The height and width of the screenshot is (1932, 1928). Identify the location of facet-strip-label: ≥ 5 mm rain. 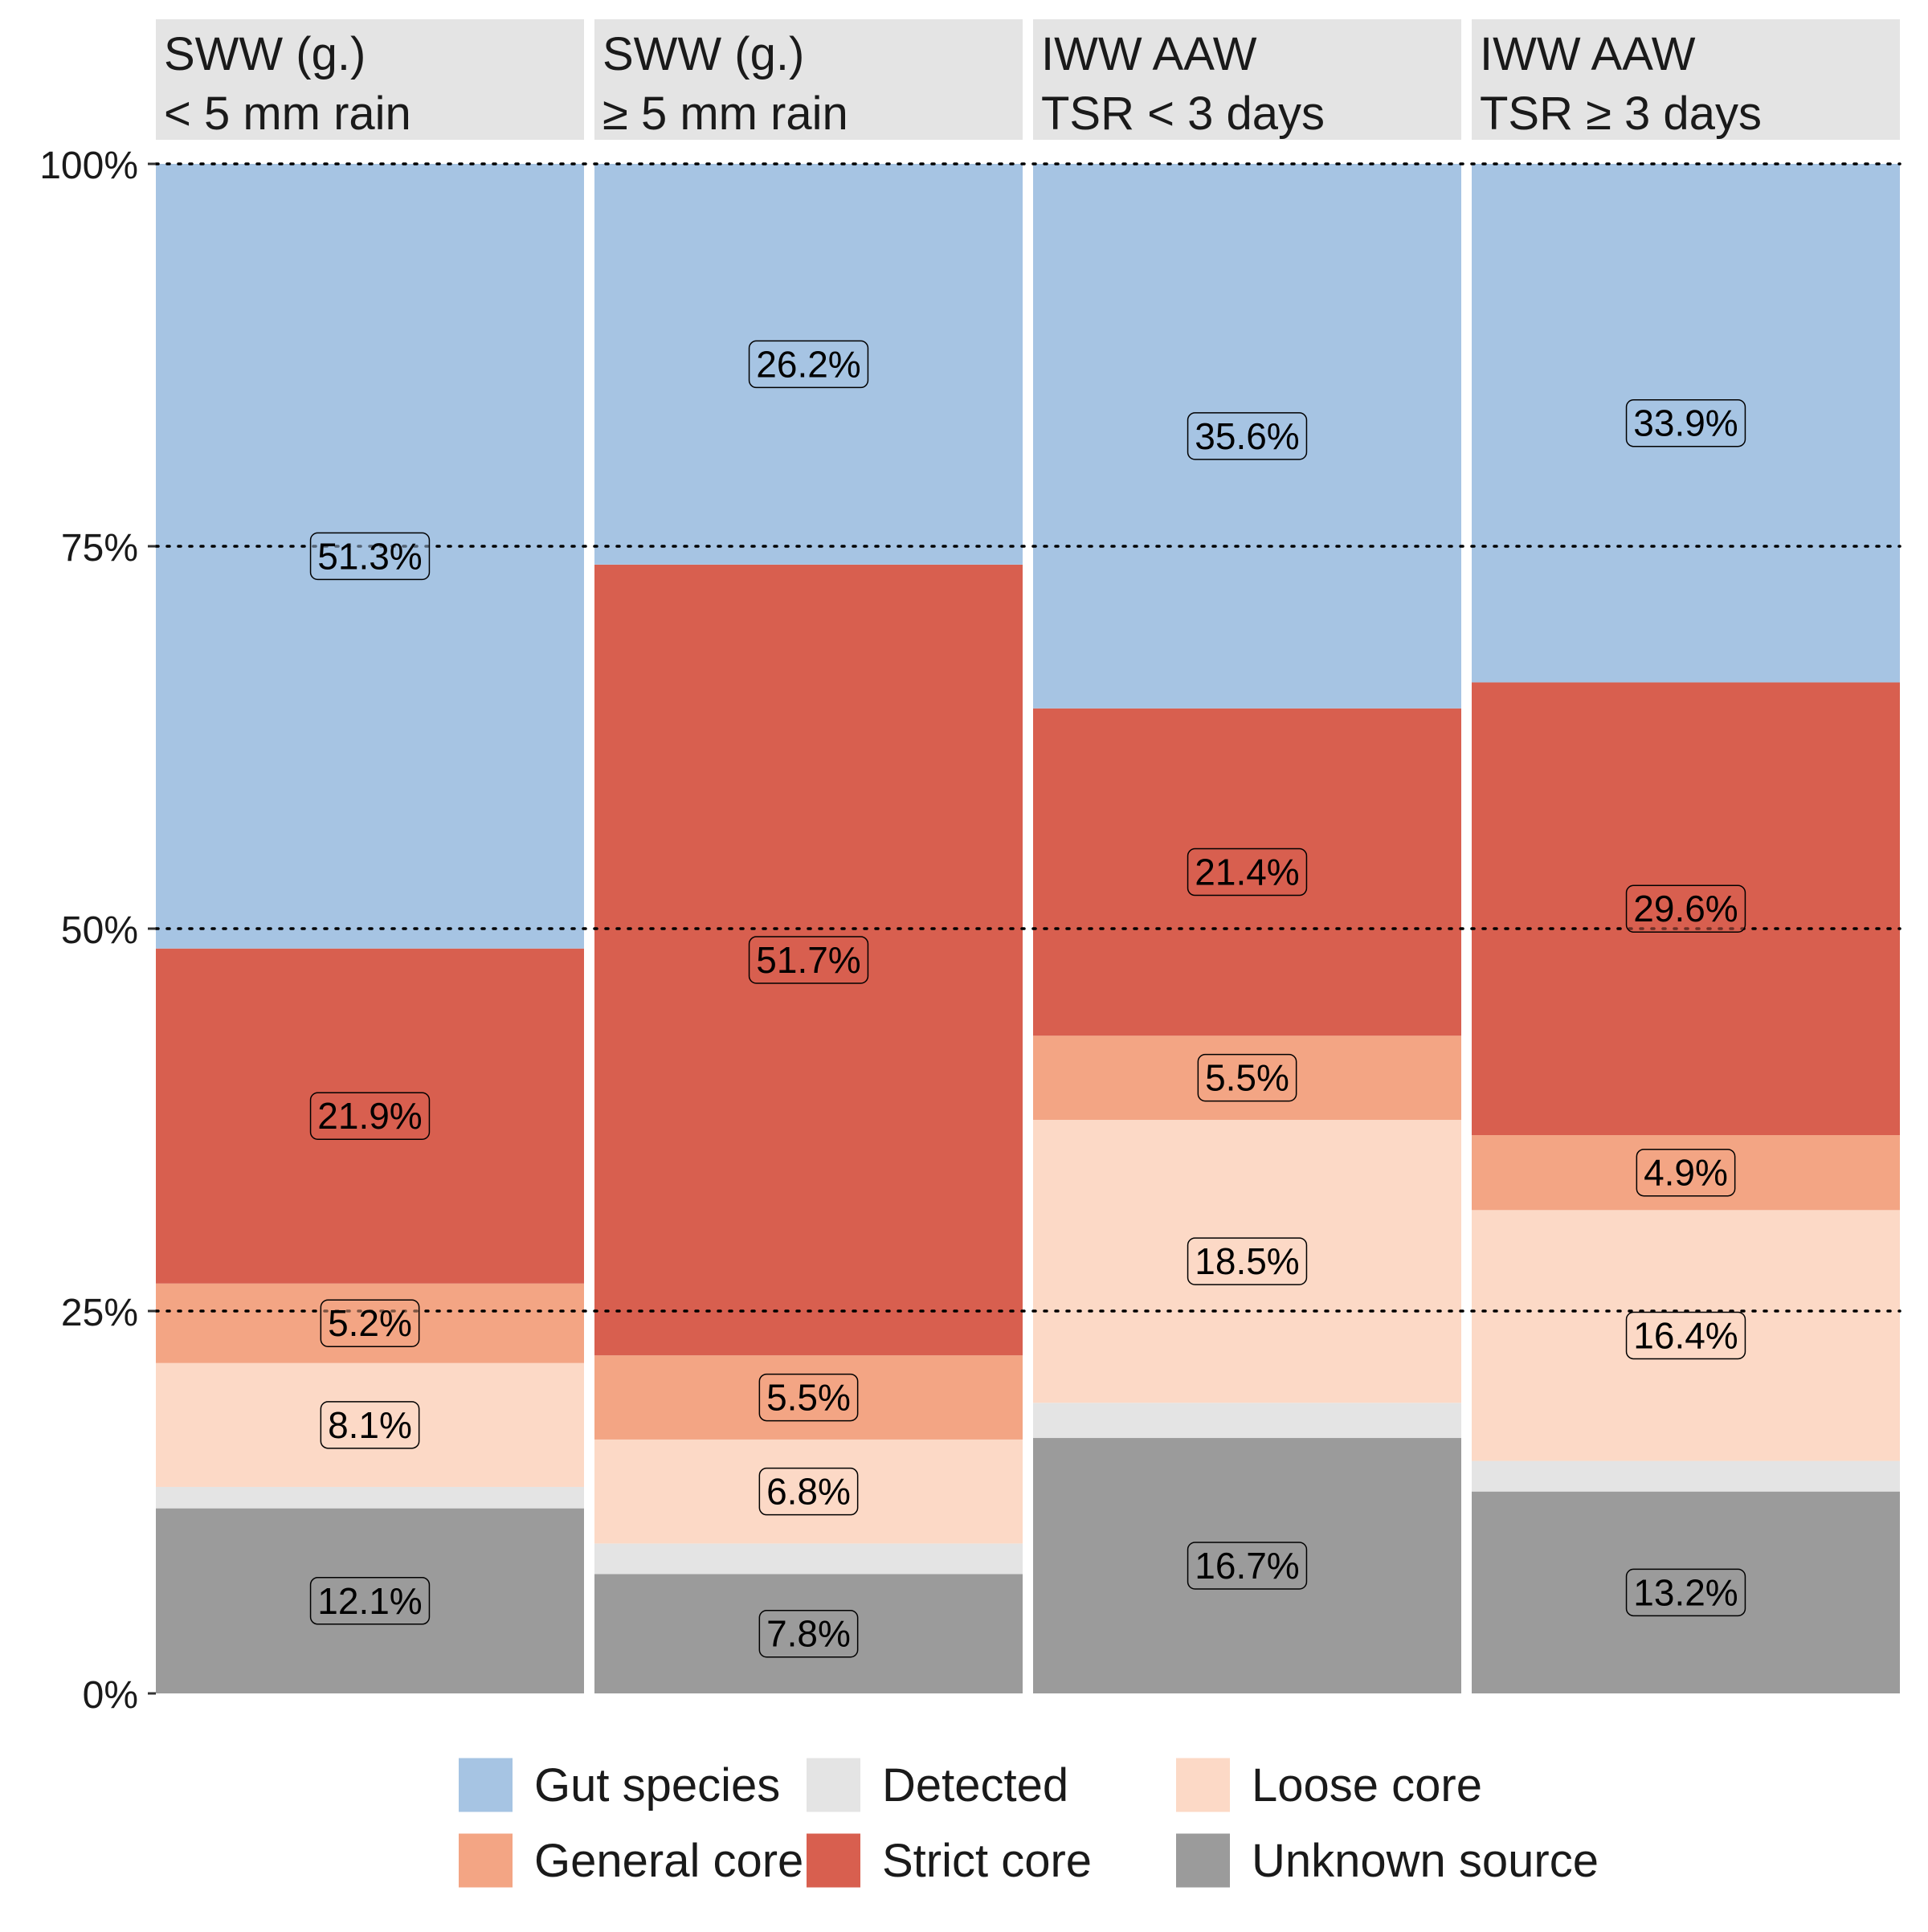
(725, 114).